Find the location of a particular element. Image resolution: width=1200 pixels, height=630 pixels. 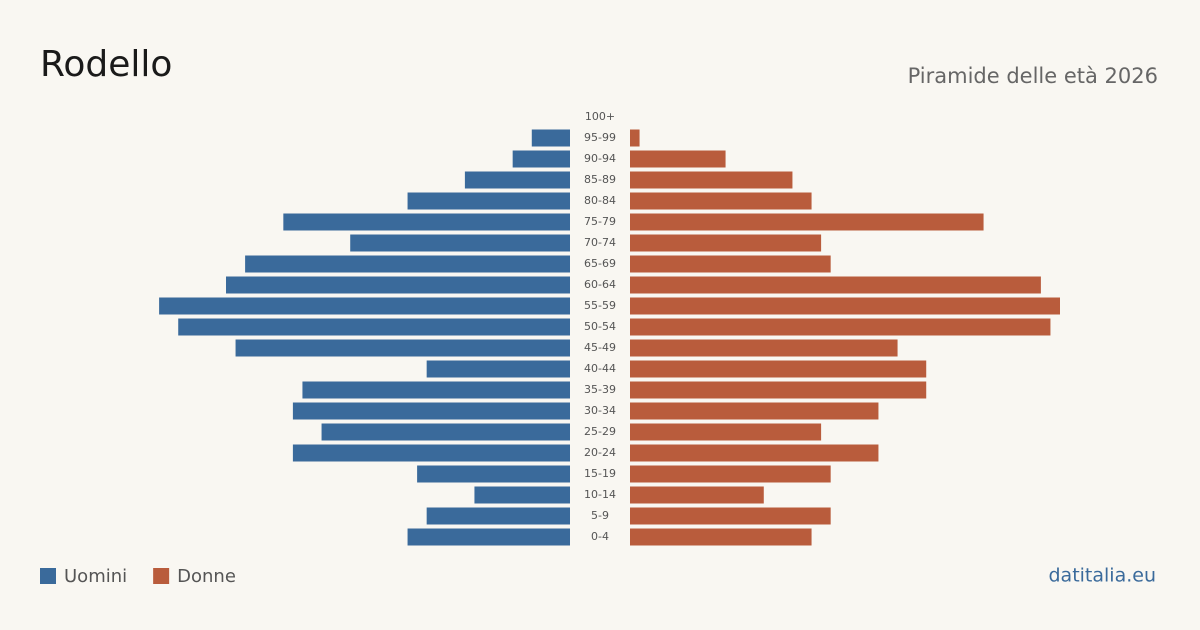

age-label: 10-14 is located at coordinates (600, 494).